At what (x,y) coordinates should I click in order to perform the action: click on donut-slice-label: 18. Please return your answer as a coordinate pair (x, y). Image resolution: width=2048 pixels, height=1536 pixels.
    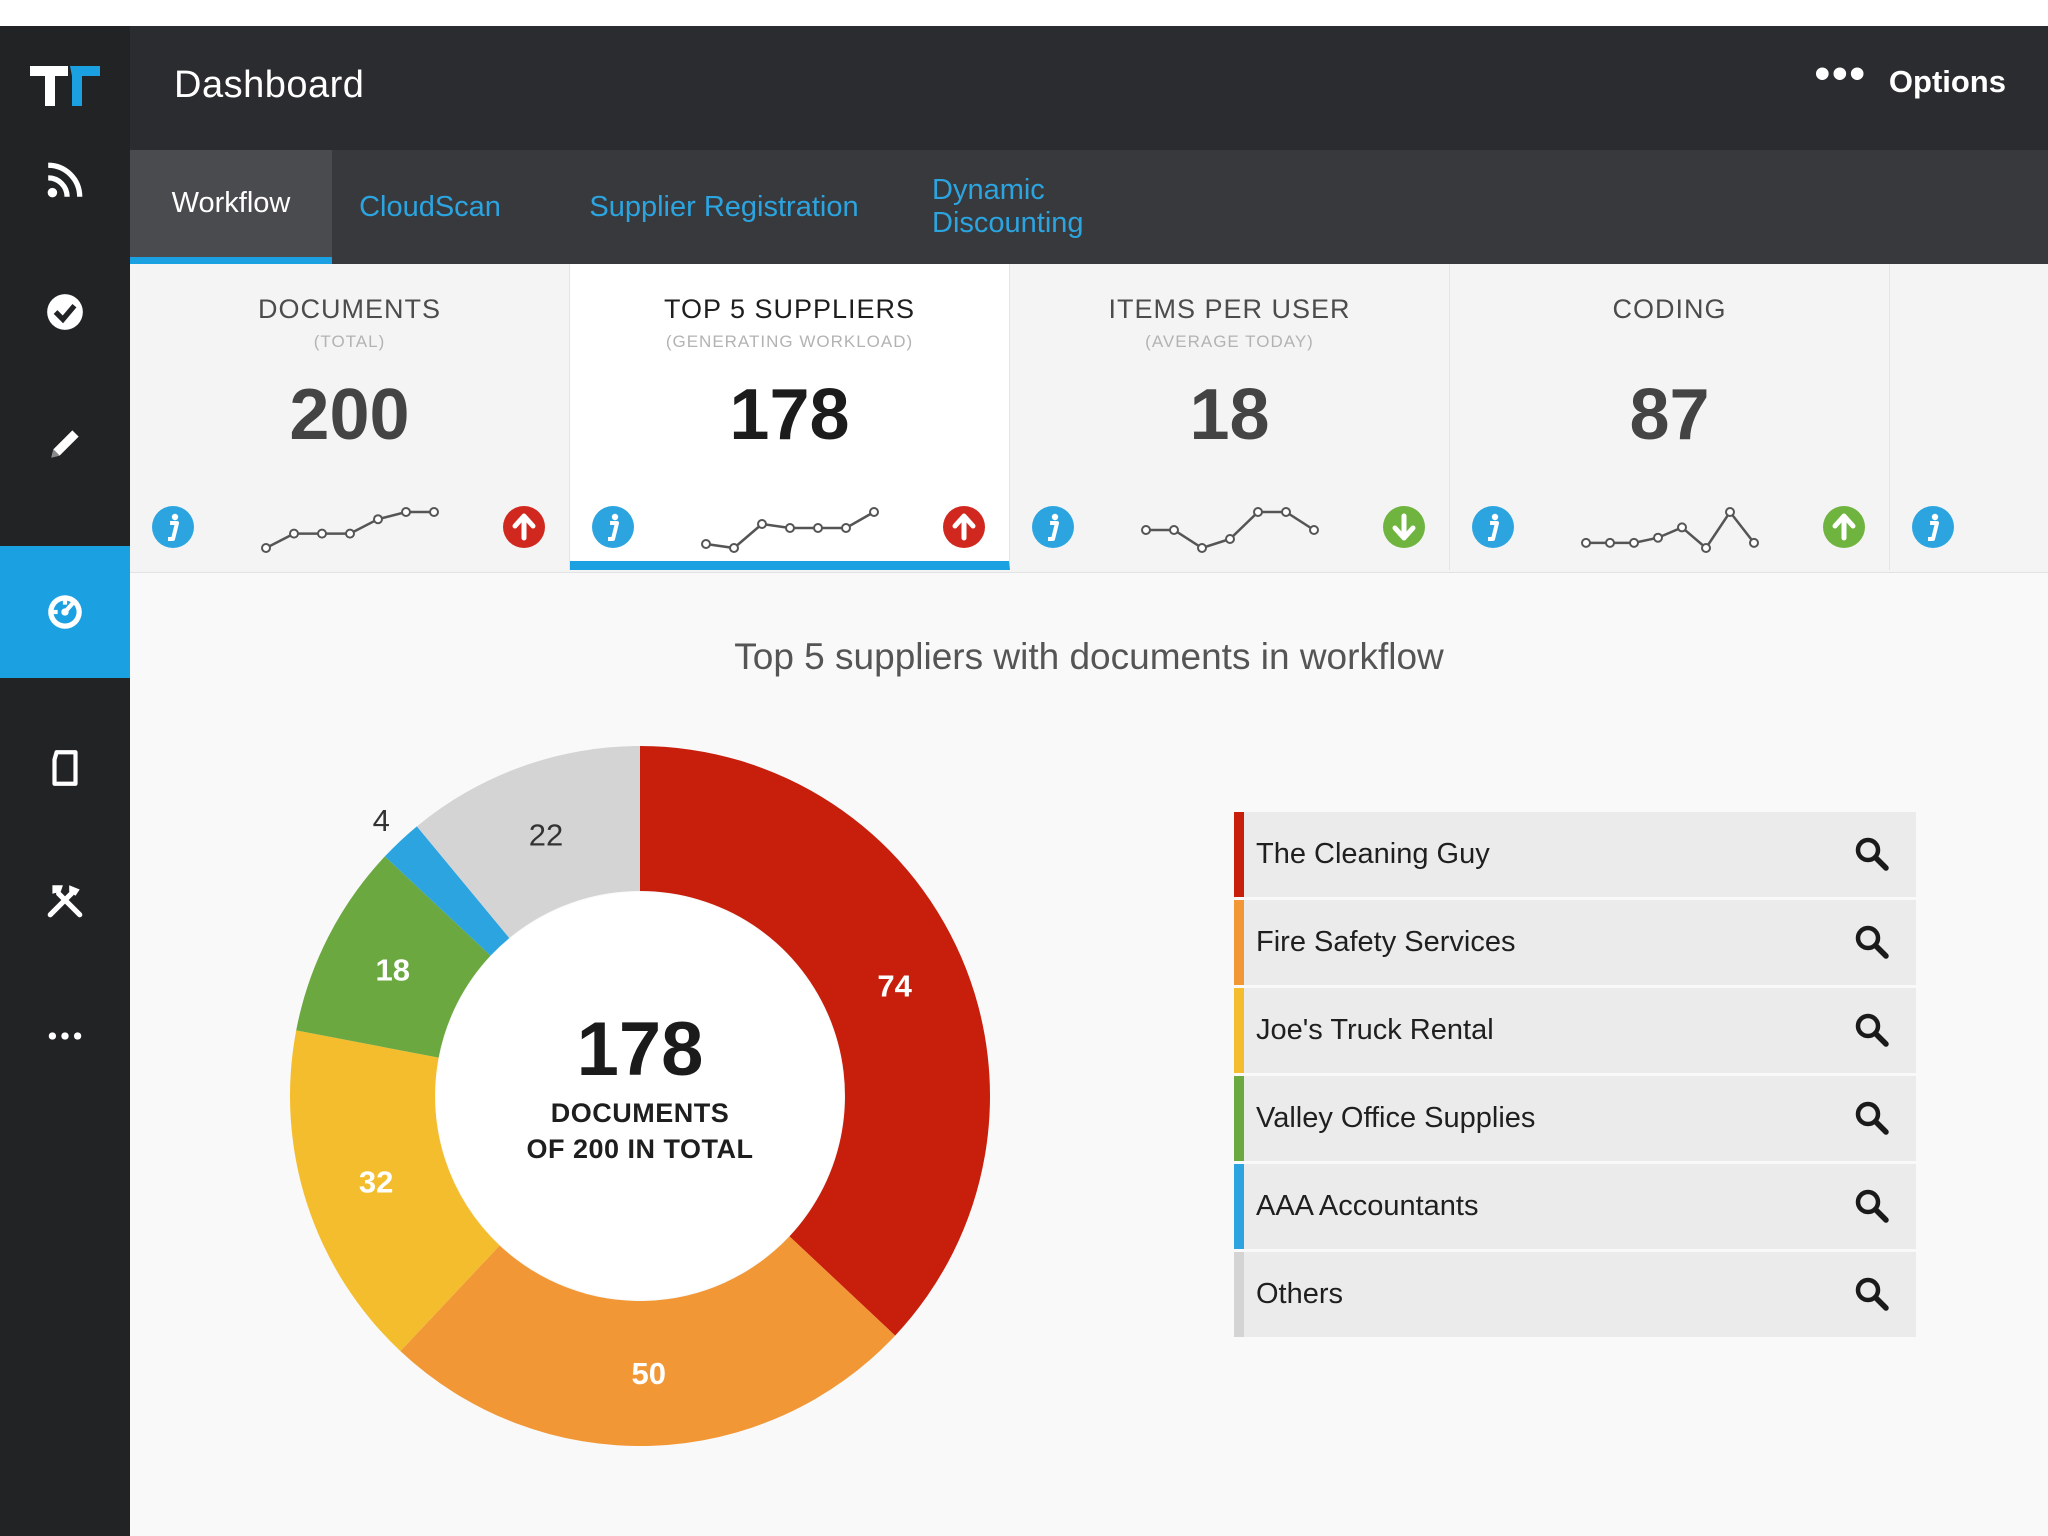
    Looking at the image, I should click on (393, 970).